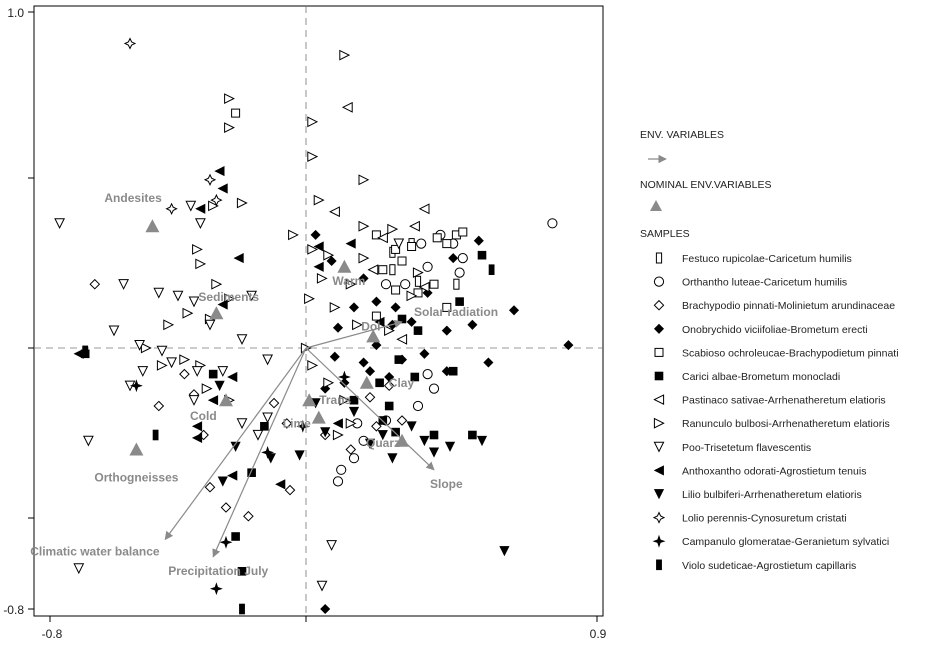 The image size is (935, 646). I want to click on legend-item-label: Violo sudeticae-Agrostietum capillaris, so click(769, 566).